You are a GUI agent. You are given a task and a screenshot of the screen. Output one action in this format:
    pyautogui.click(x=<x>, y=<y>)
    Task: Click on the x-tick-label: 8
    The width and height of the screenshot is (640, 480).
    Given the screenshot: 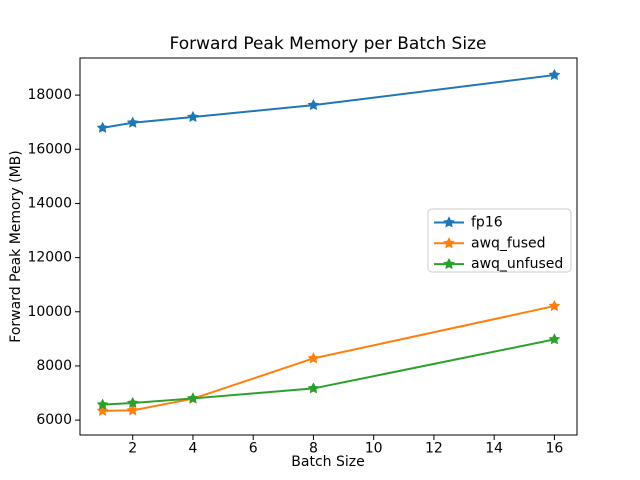 What is the action you would take?
    pyautogui.click(x=313, y=449)
    